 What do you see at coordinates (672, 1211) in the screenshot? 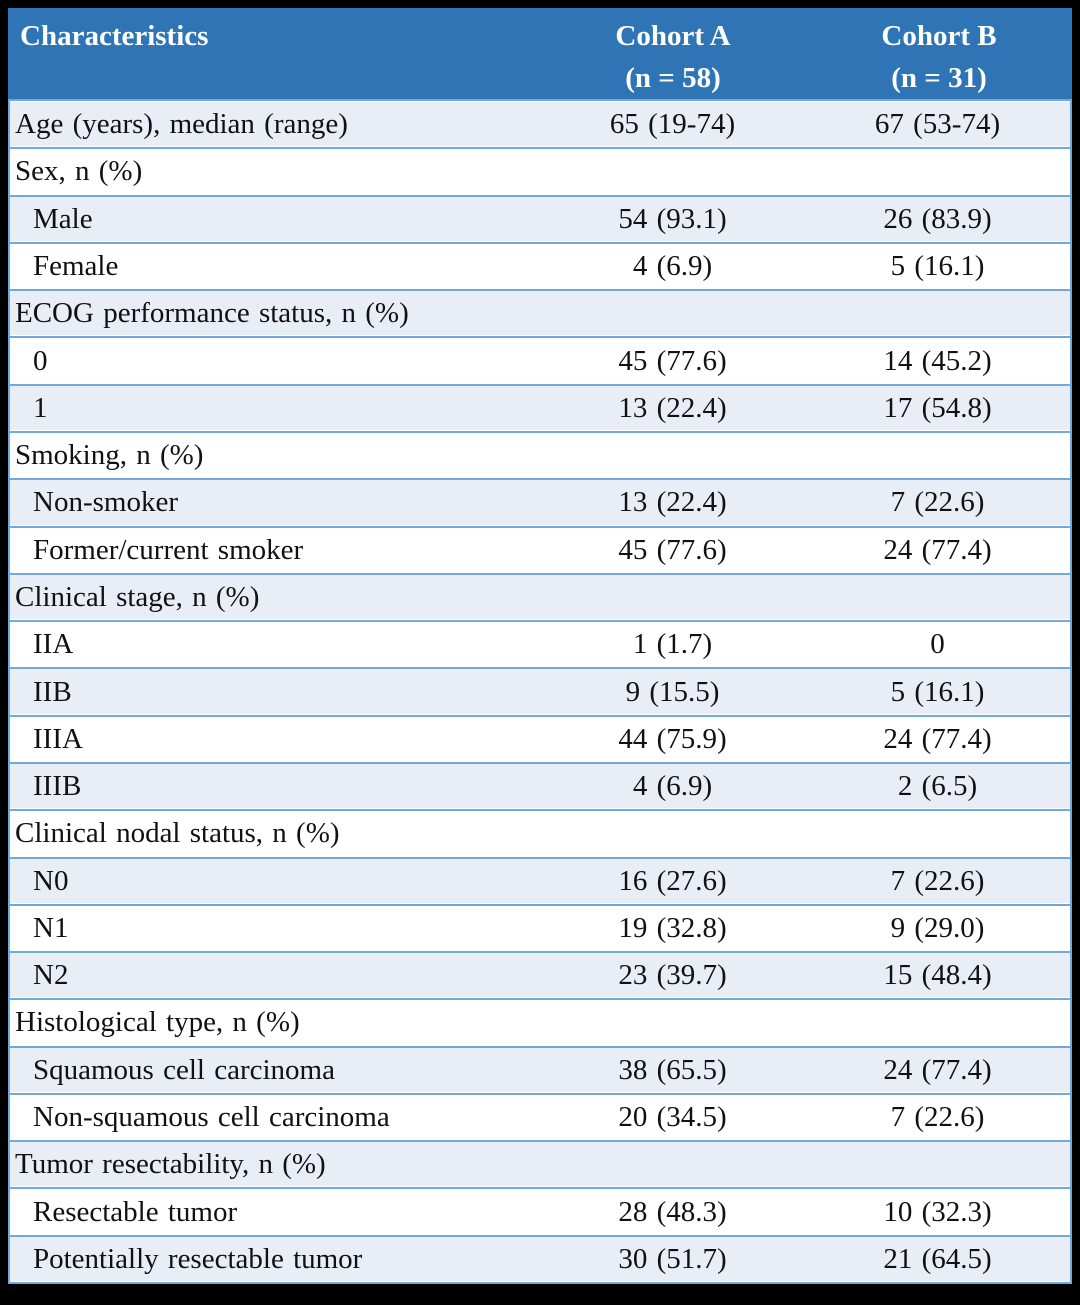
I see `cohort-a-value: 28 (48.3)` at bounding box center [672, 1211].